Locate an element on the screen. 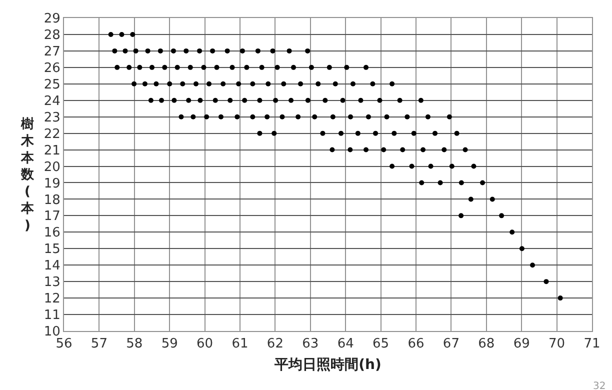 This screenshot has height=390, width=612. x-tick-label: 67 is located at coordinates (451, 344).